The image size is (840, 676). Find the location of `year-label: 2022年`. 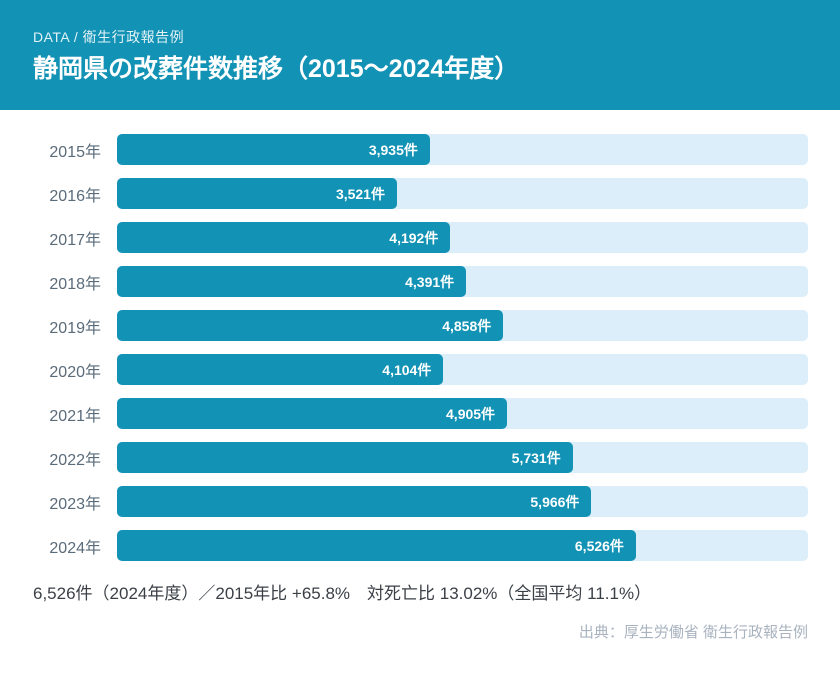

year-label: 2022年 is located at coordinates (75, 460).